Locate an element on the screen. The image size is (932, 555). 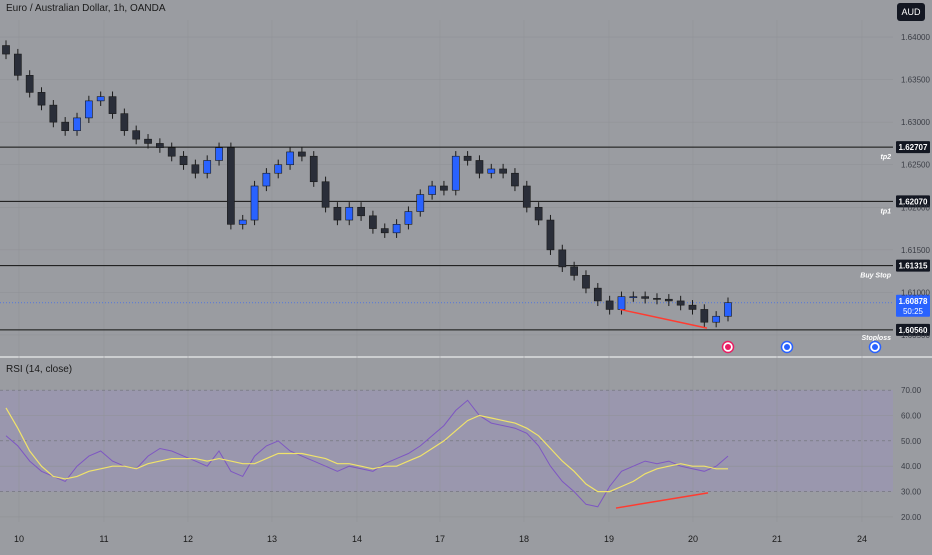
rsi-tick-label: 50.00 is located at coordinates (911, 441).